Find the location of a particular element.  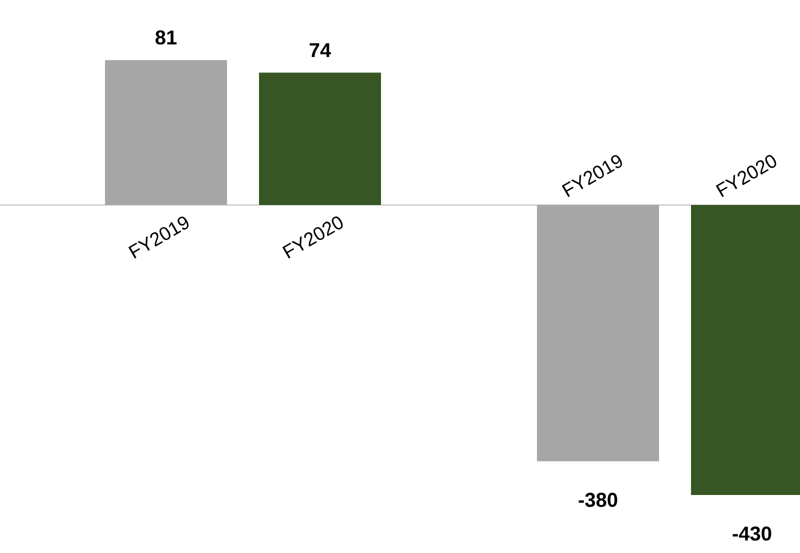

data-label: -430 is located at coordinates (752, 533).